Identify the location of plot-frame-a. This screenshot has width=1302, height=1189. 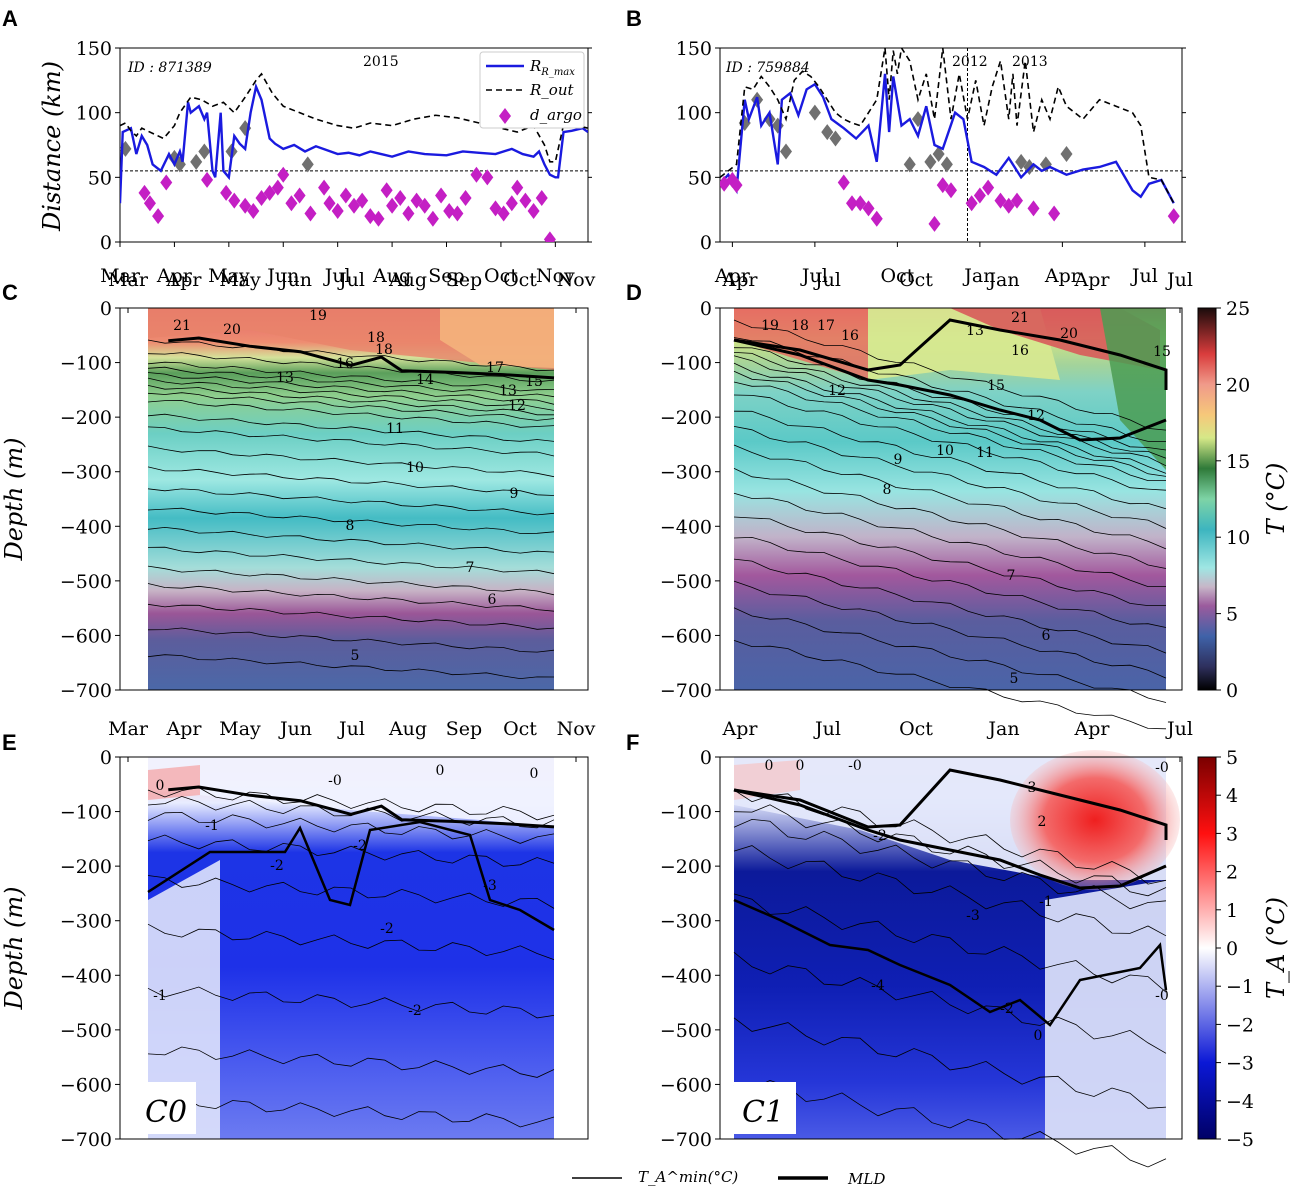
(354, 145).